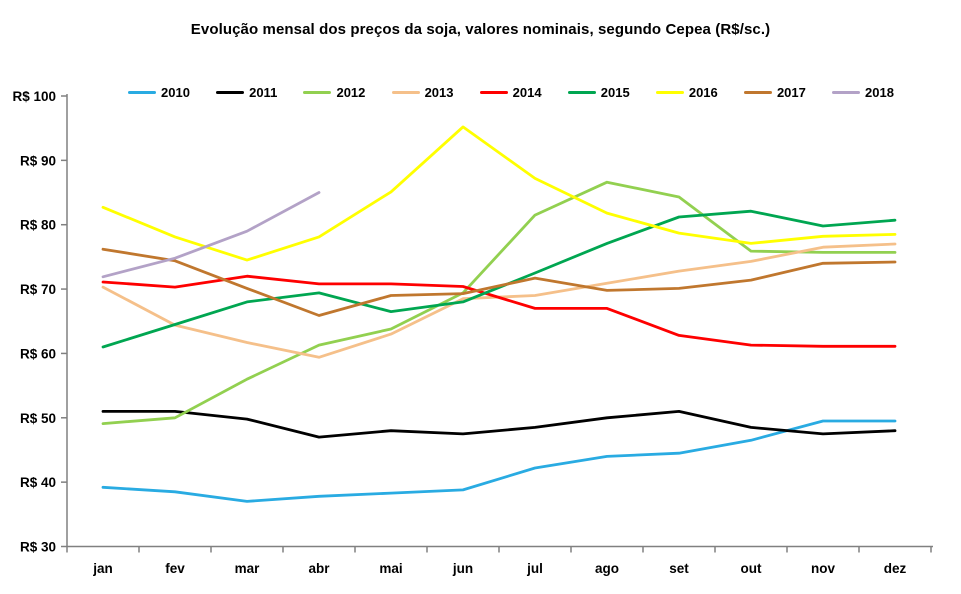 The image size is (961, 594). Describe the element at coordinates (615, 92) in the screenshot. I see `legend-label: 2015` at that location.